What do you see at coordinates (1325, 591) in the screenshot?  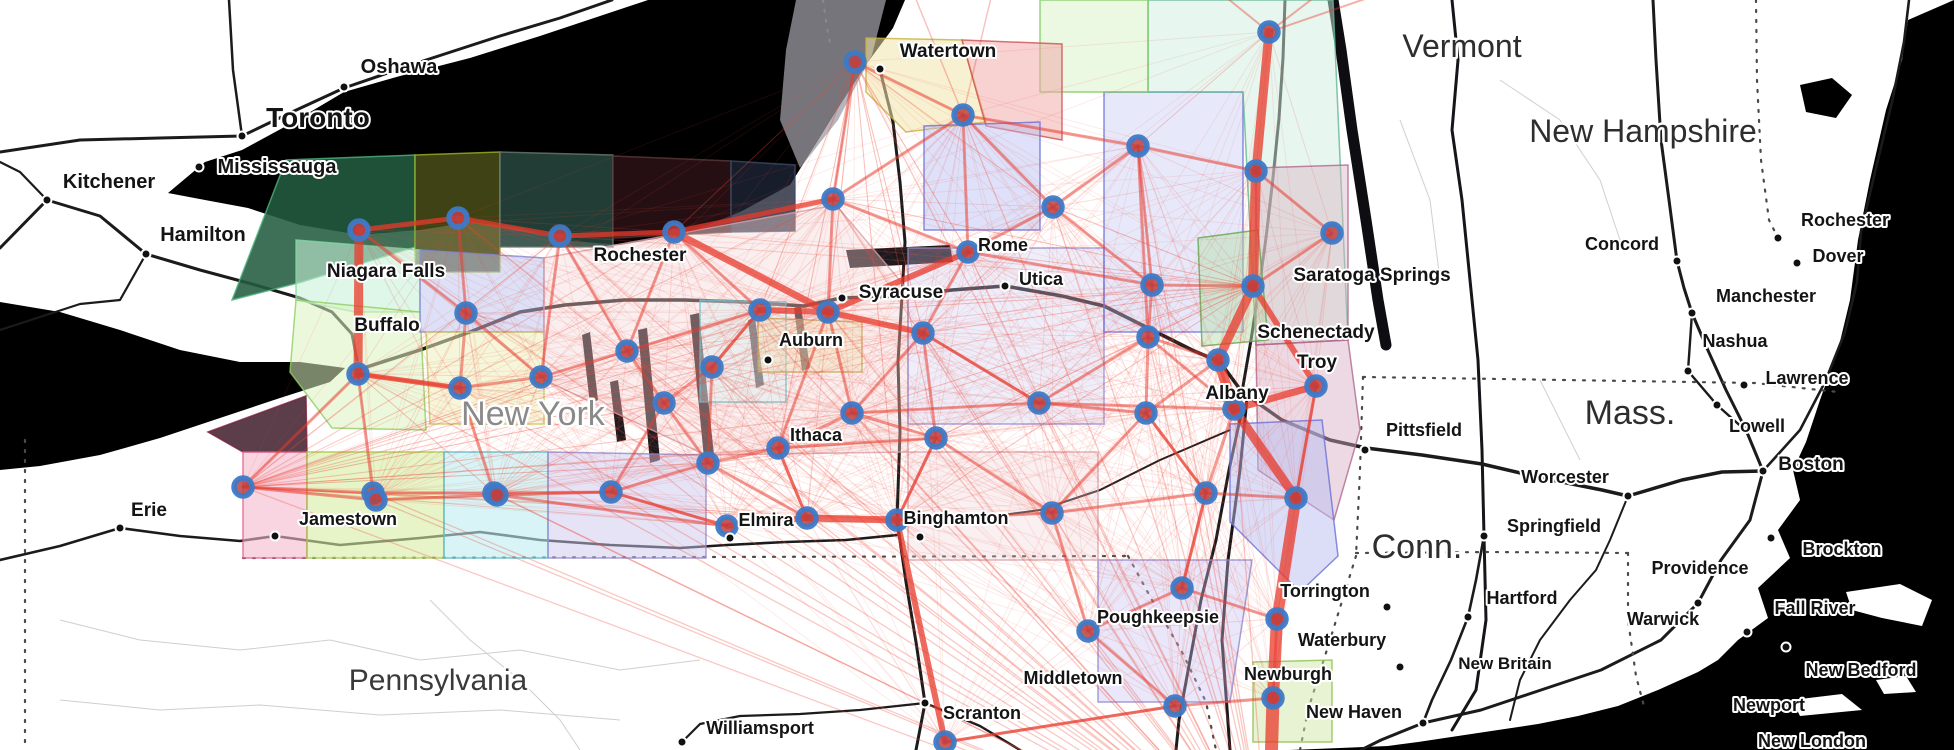 I see `city-label: Torrington` at bounding box center [1325, 591].